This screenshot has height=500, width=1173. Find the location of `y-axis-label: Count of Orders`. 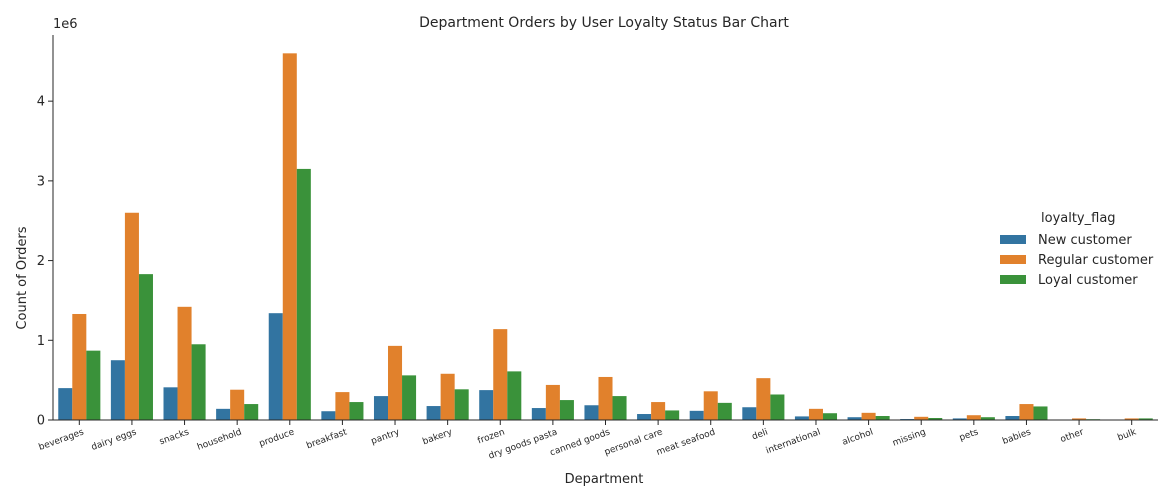

y-axis-label: Count of Orders is located at coordinates (22, 277).